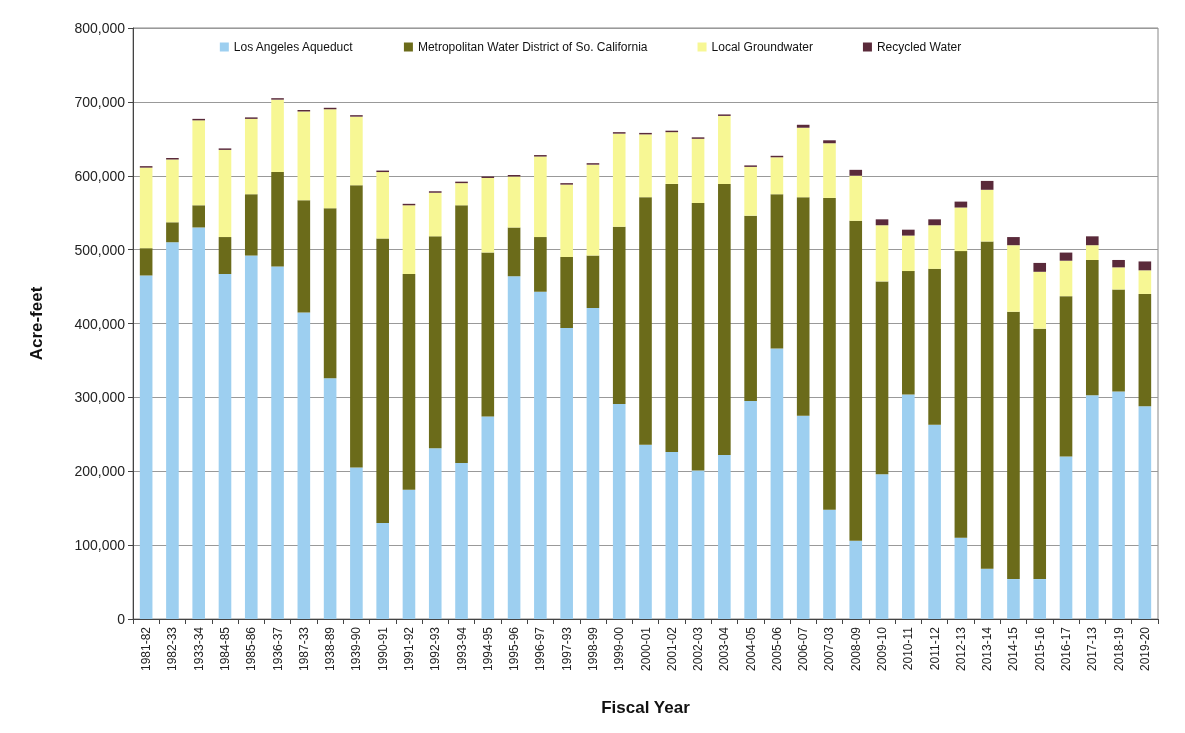 The width and height of the screenshot is (1185, 733). Describe the element at coordinates (172, 649) in the screenshot. I see `x-tick-label: 1982-33` at that location.